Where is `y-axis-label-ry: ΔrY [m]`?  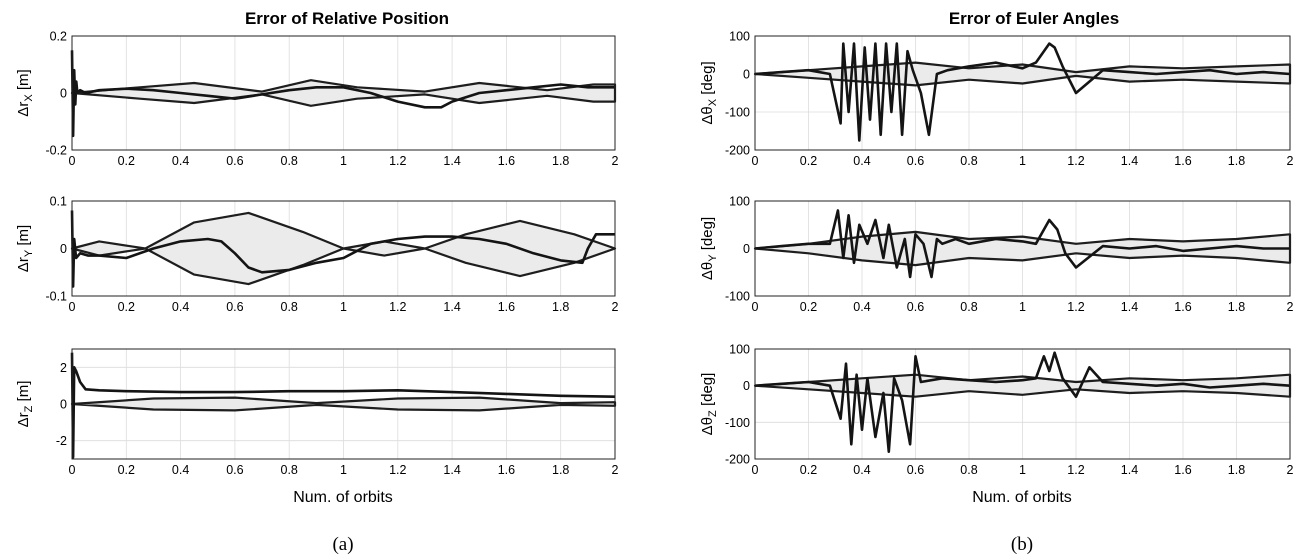 y-axis-label-ry: ΔrY [m] is located at coordinates (25, 248).